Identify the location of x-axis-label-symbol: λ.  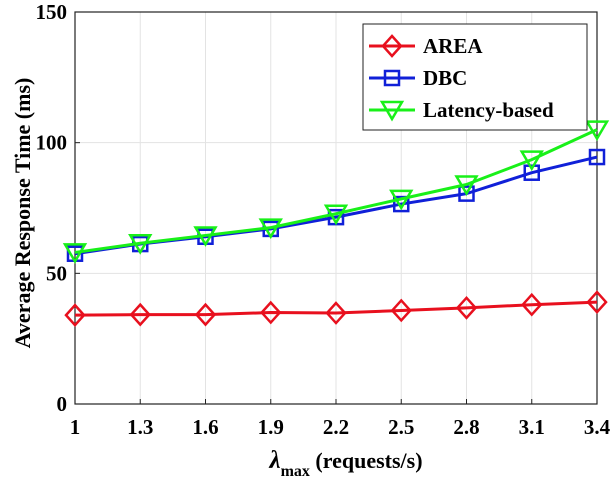
(274, 460).